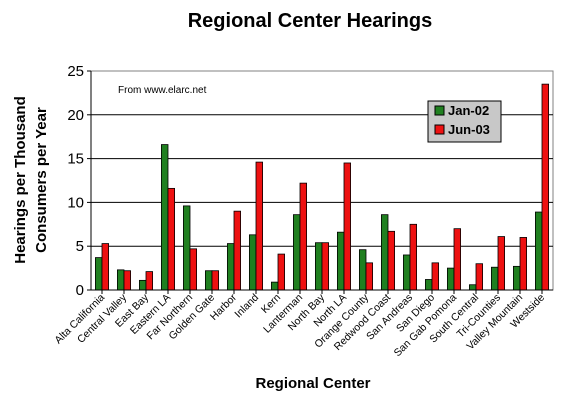  What do you see at coordinates (469, 129) in the screenshot?
I see `legend-label-jun-03: Jun-03` at bounding box center [469, 129].